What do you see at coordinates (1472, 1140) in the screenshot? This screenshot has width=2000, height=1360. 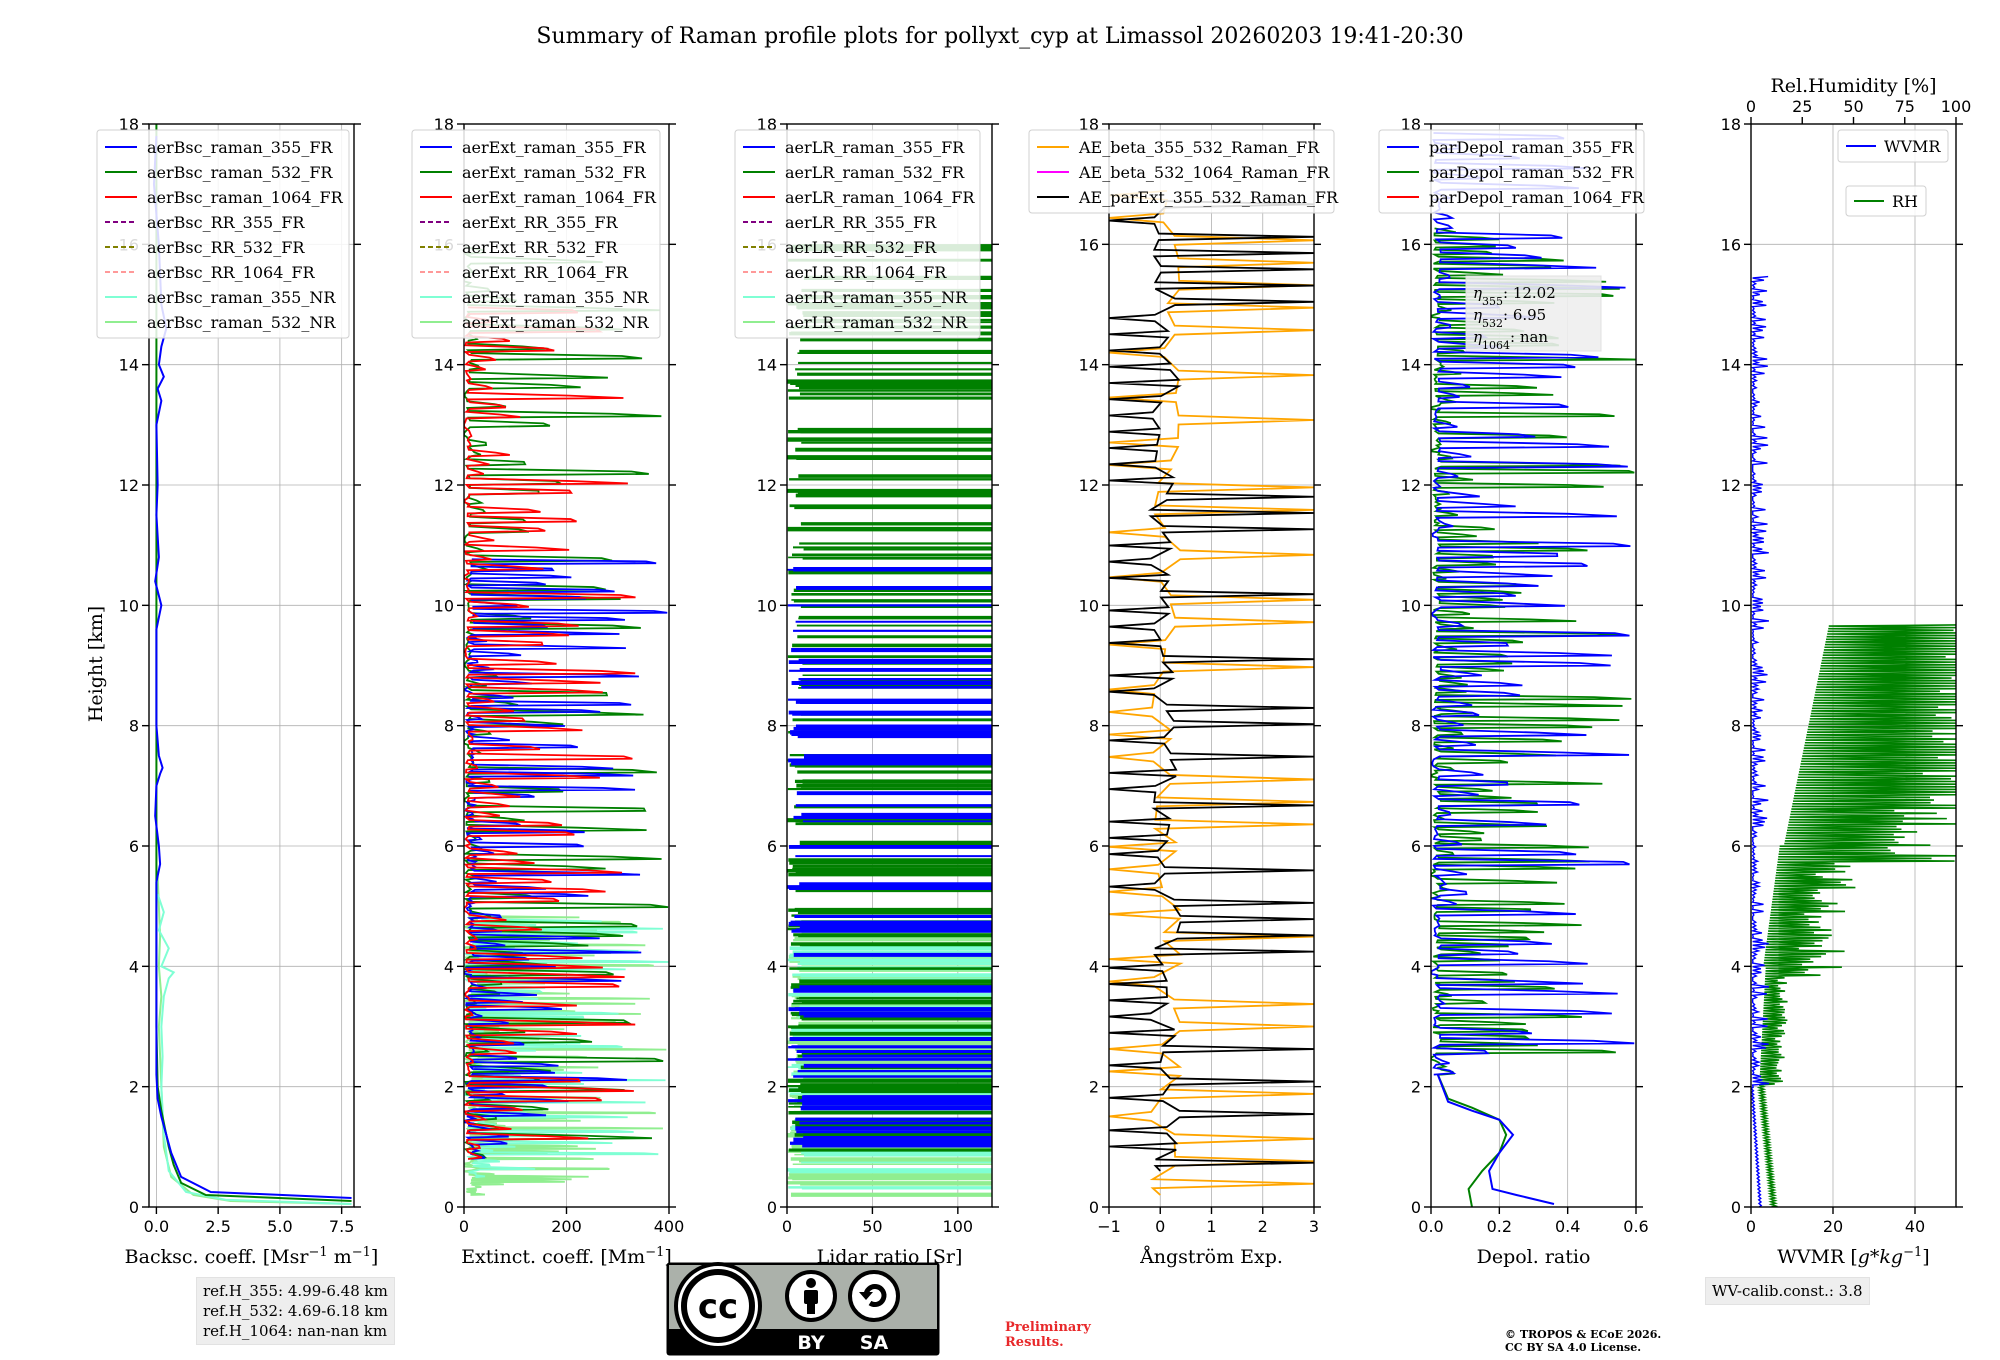 I see `series-parDepol_532_low` at bounding box center [1472, 1140].